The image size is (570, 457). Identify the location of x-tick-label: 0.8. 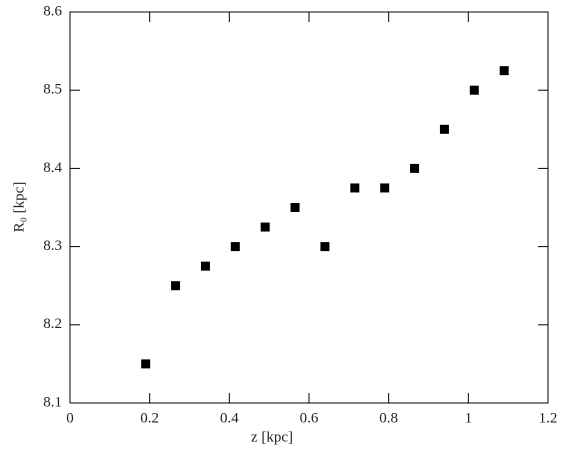
(388, 418).